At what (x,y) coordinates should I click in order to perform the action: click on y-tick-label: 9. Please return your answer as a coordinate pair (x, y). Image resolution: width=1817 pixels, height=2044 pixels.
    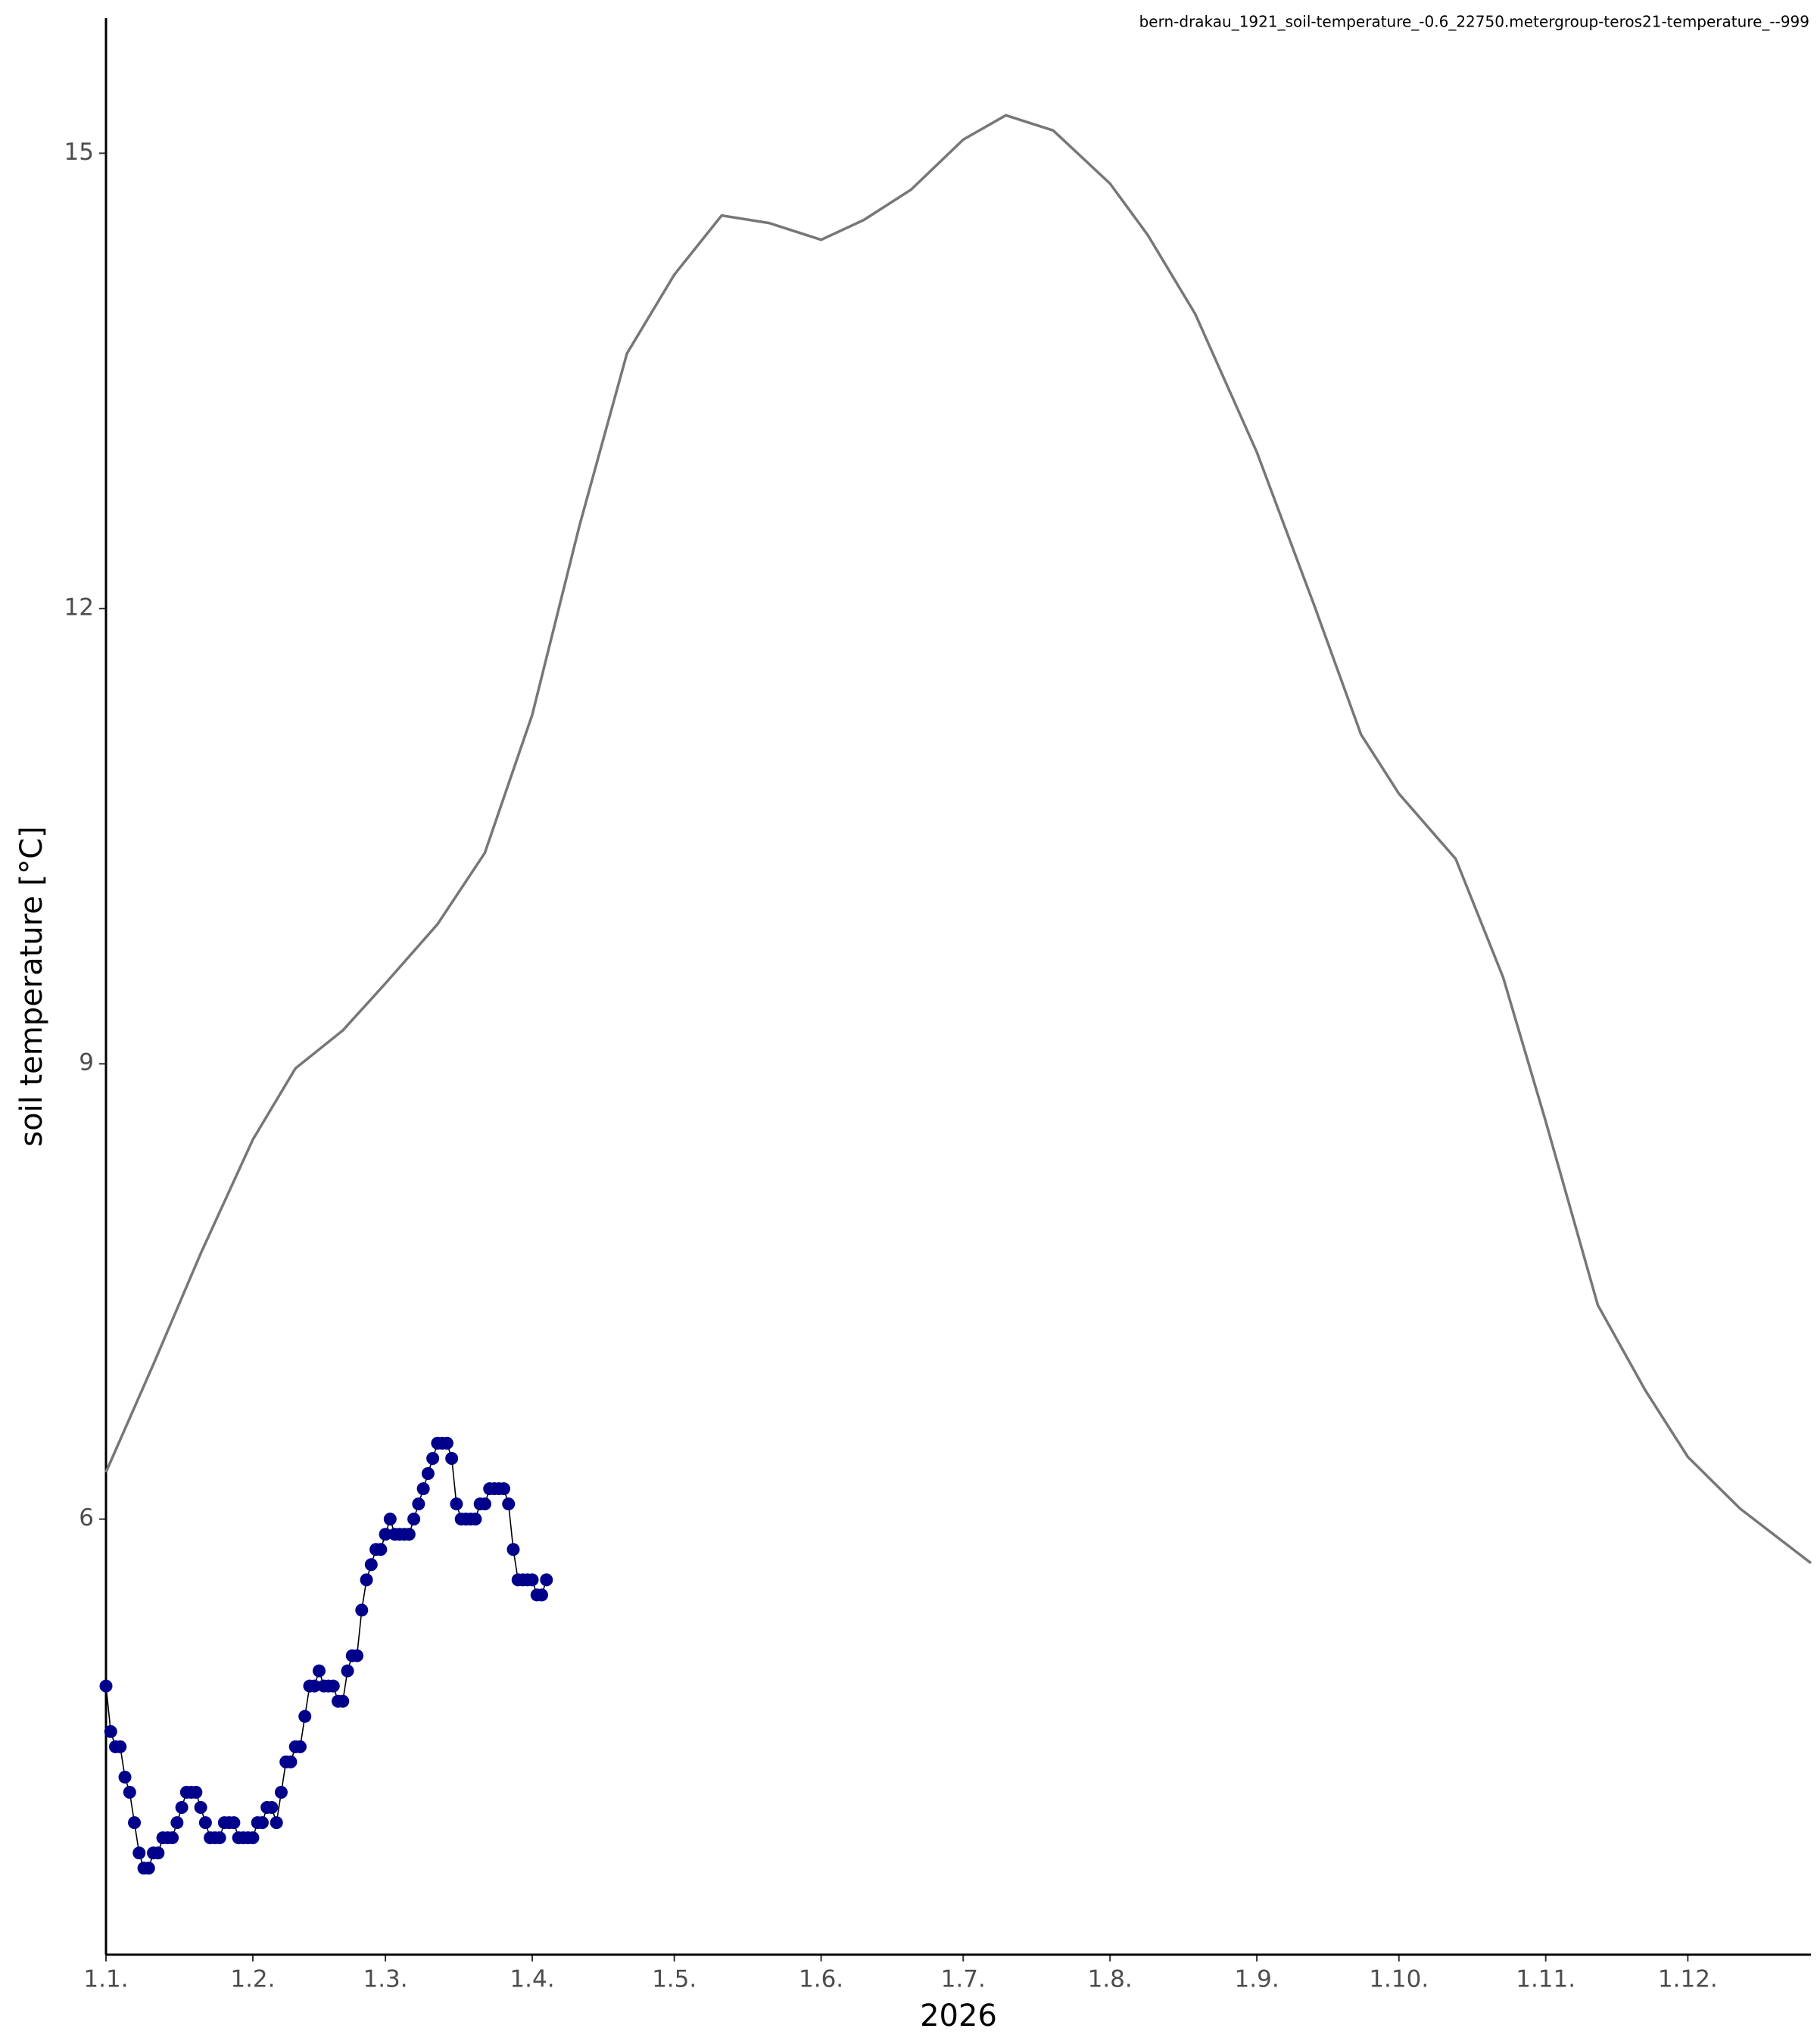
    Looking at the image, I should click on (86, 1063).